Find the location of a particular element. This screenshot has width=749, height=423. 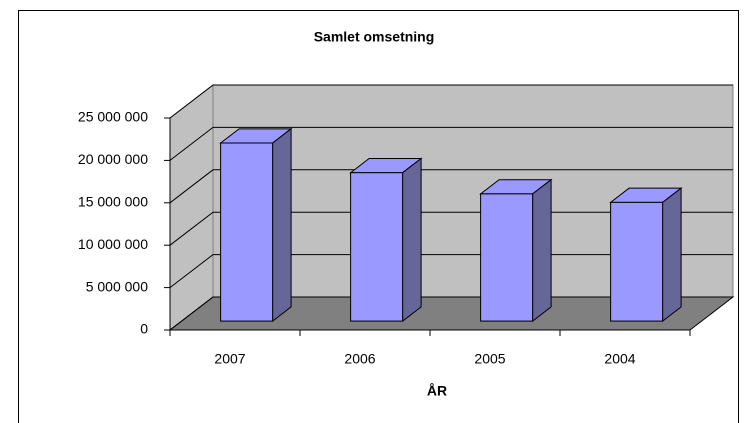

y-tick-label: 25 000 000 is located at coordinates (113, 117).